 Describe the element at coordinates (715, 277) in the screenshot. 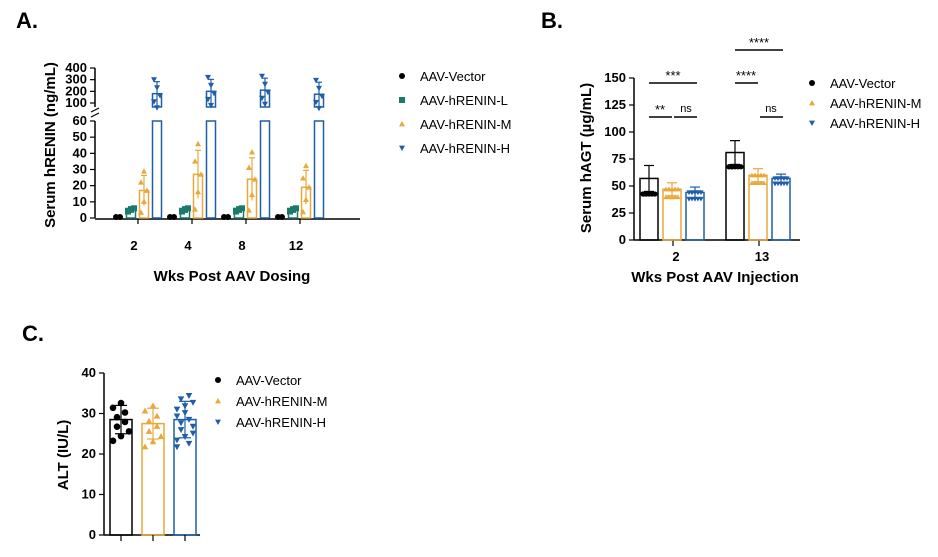

I see `panel-b-xlabel: Wks Post AAV Injection` at that location.